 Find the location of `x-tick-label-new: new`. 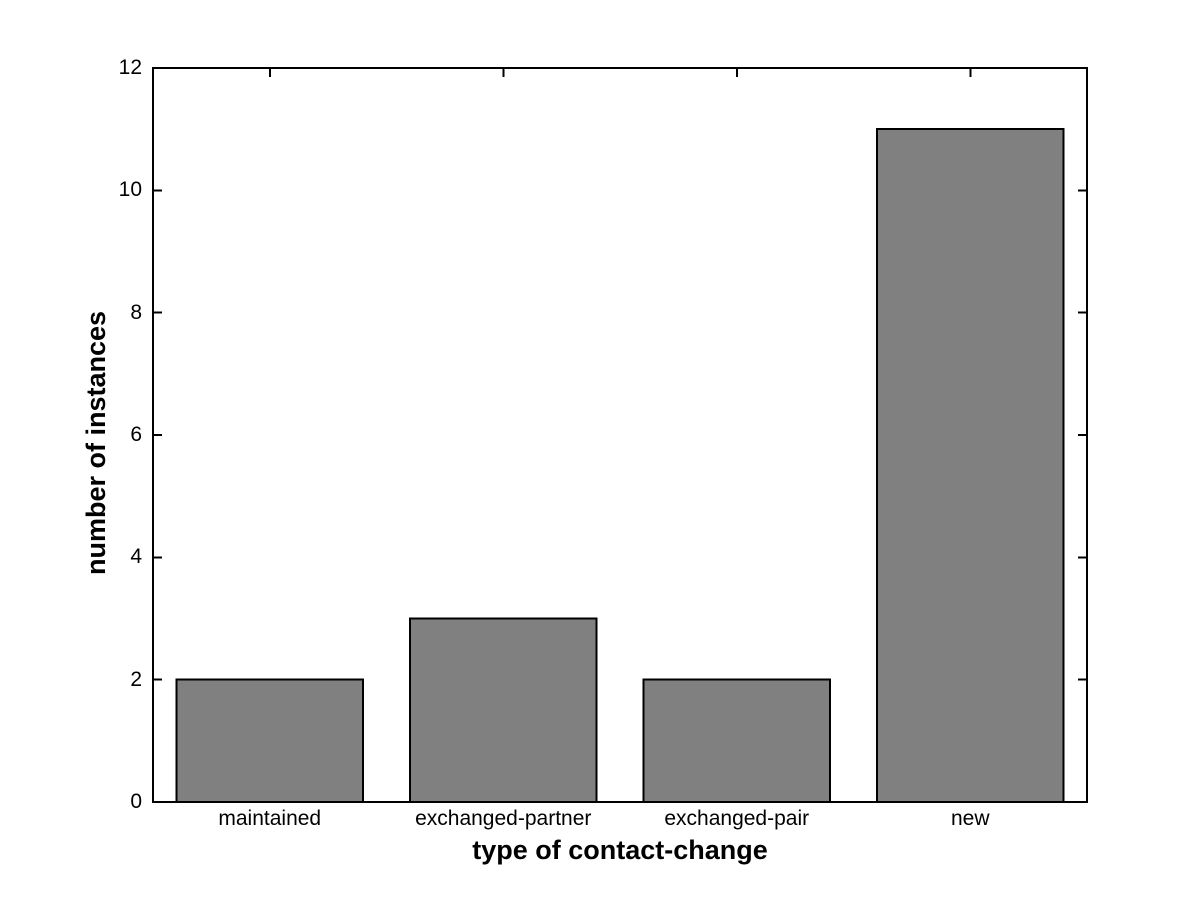

x-tick-label-new: new is located at coordinates (970, 818).